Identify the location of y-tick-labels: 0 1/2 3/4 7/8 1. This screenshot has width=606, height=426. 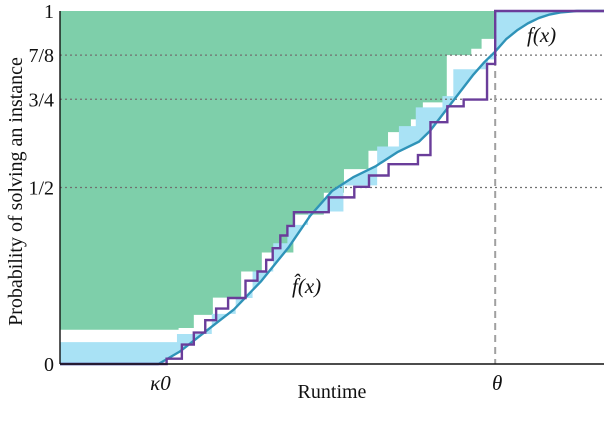
(41, 188).